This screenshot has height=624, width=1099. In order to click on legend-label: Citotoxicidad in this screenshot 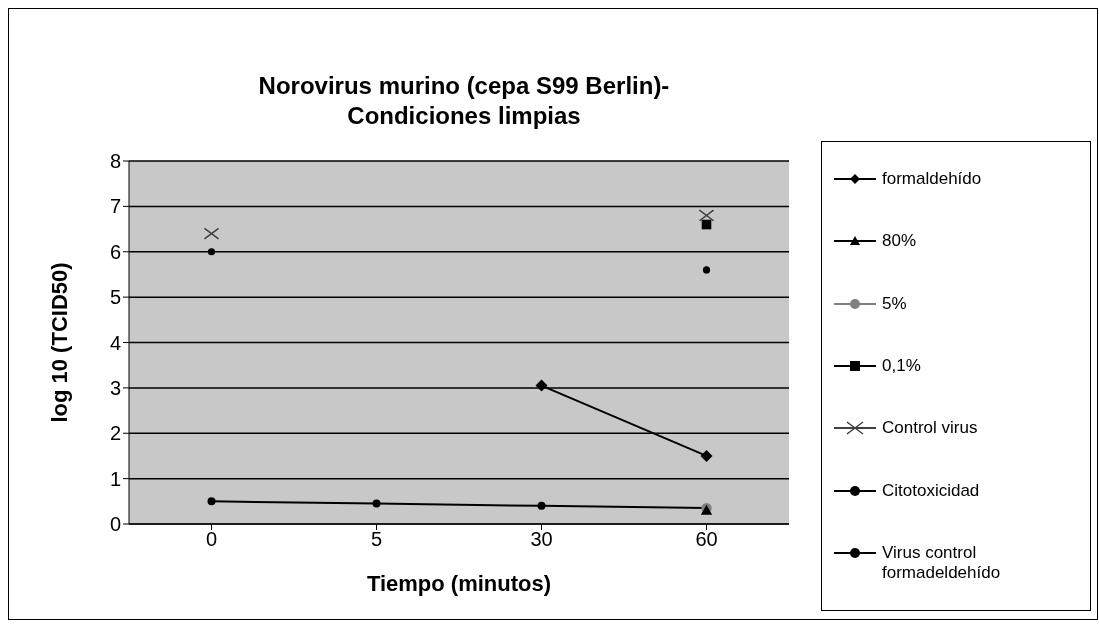, I will do `click(931, 490)`.